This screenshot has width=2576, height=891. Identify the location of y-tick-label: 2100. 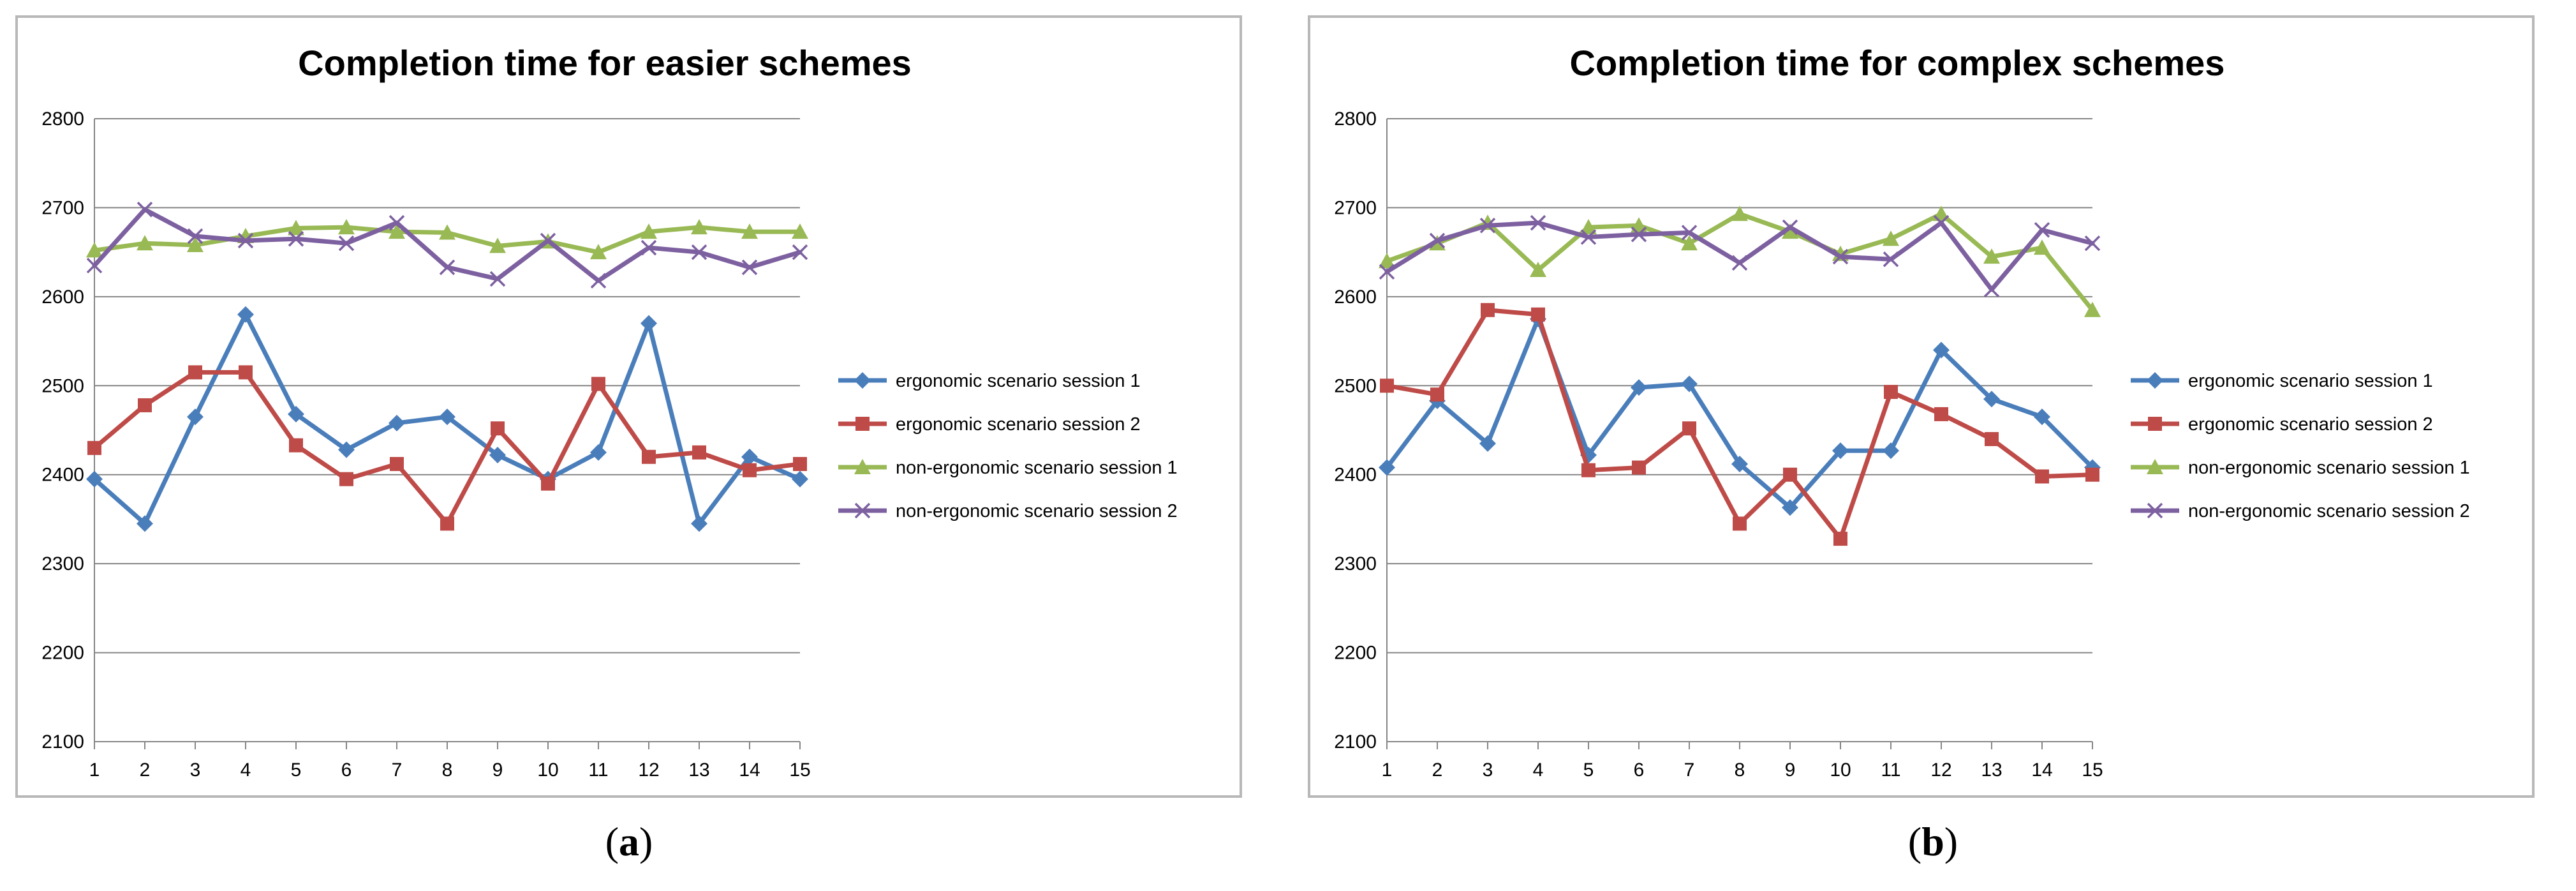
(62, 741).